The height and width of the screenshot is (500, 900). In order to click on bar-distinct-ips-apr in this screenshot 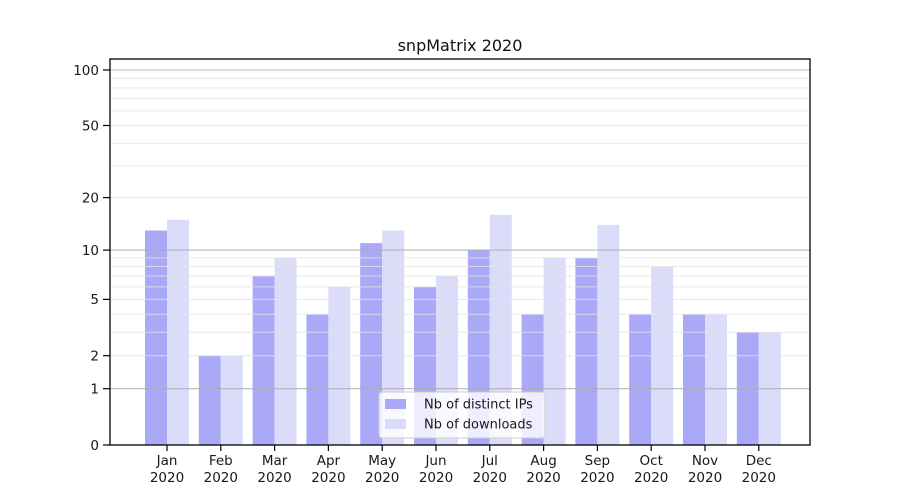, I will do `click(317, 379)`.